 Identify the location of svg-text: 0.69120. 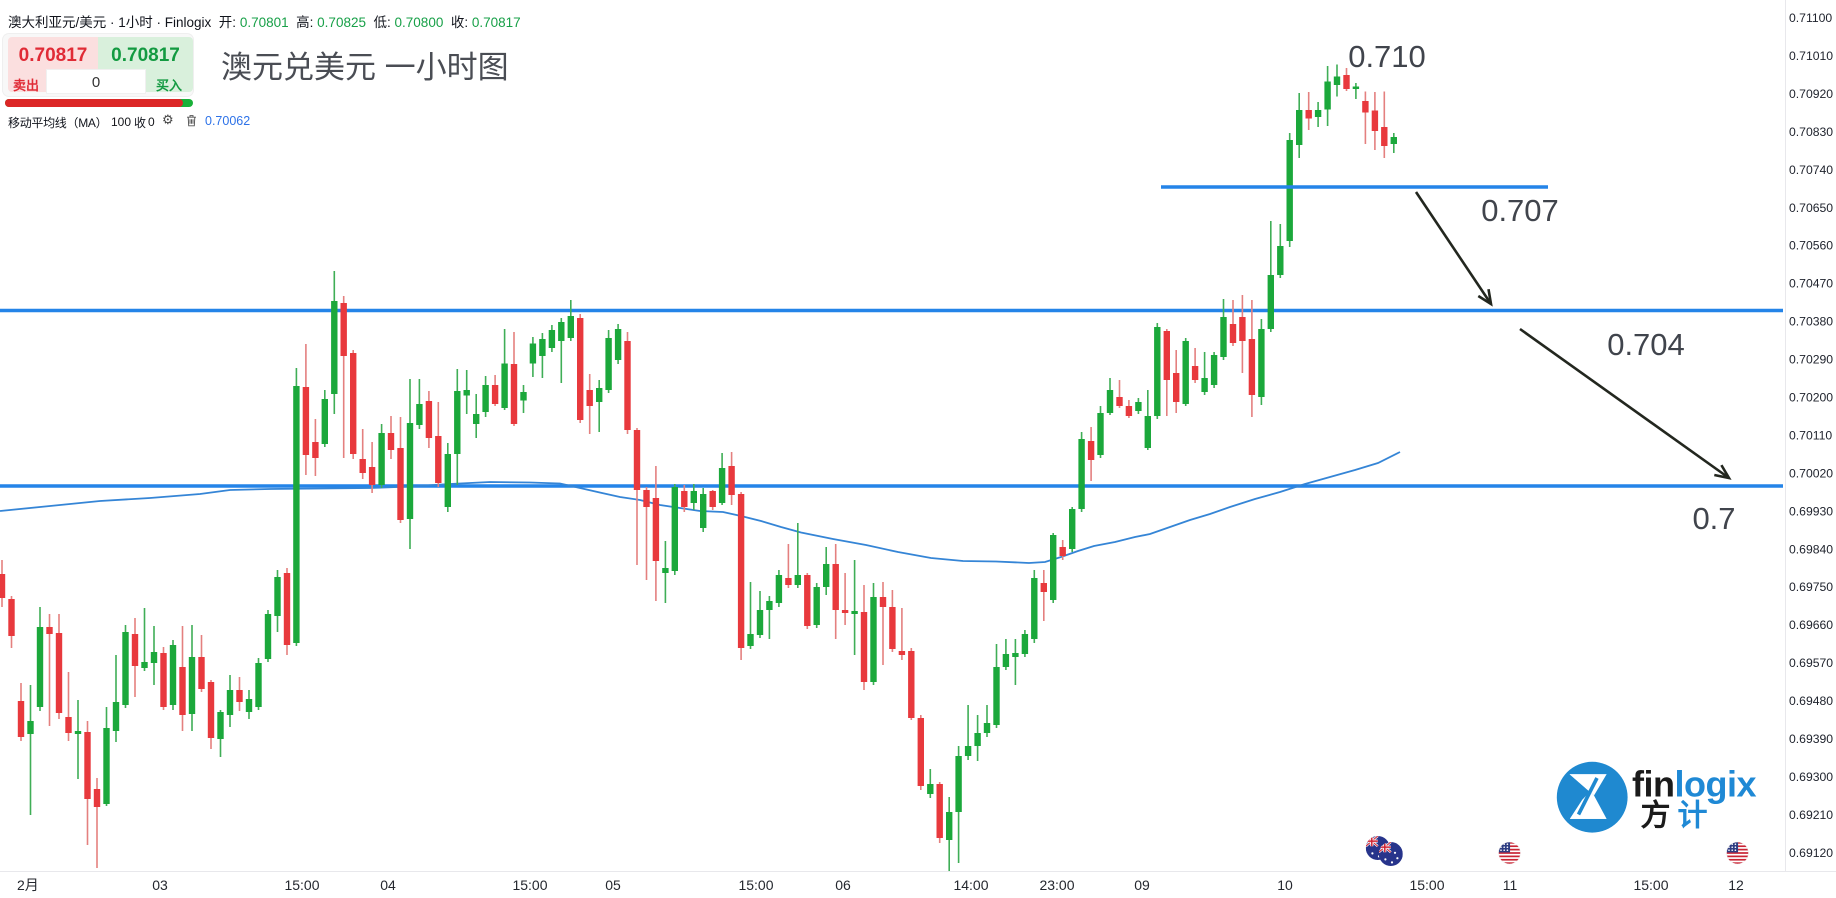
(1811, 853).